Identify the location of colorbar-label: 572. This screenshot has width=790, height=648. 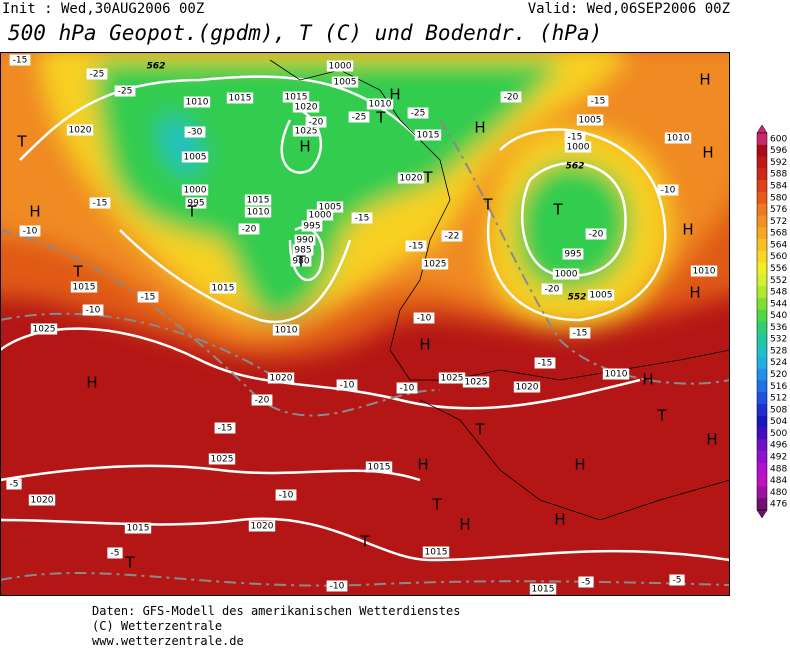
(778, 222).